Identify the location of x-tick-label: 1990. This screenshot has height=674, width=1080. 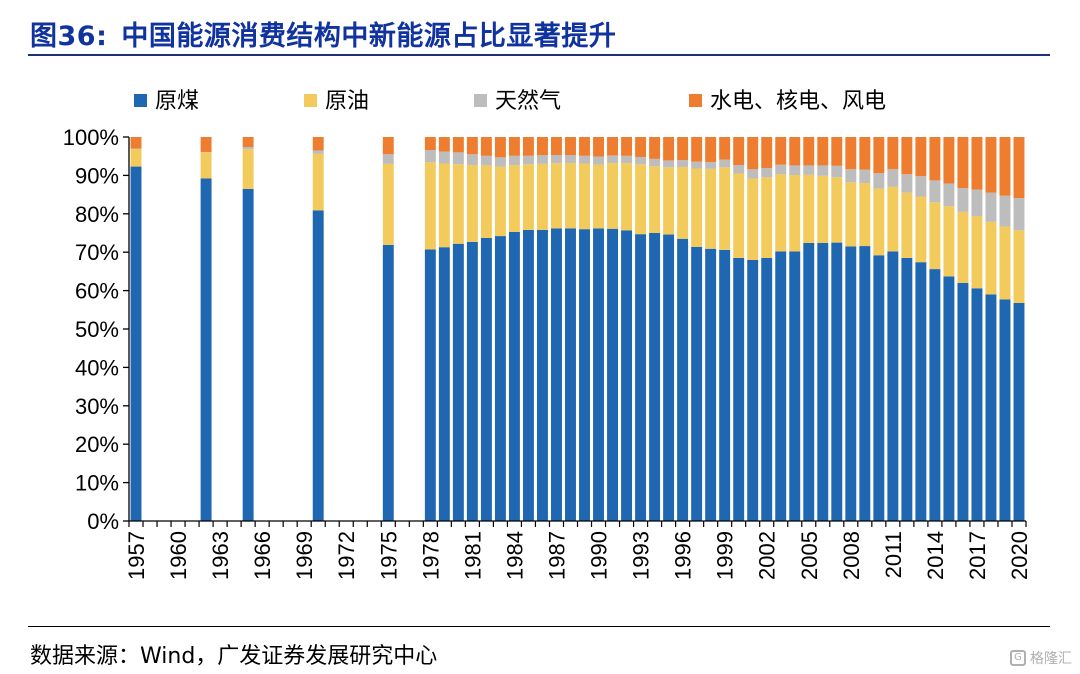
(599, 555).